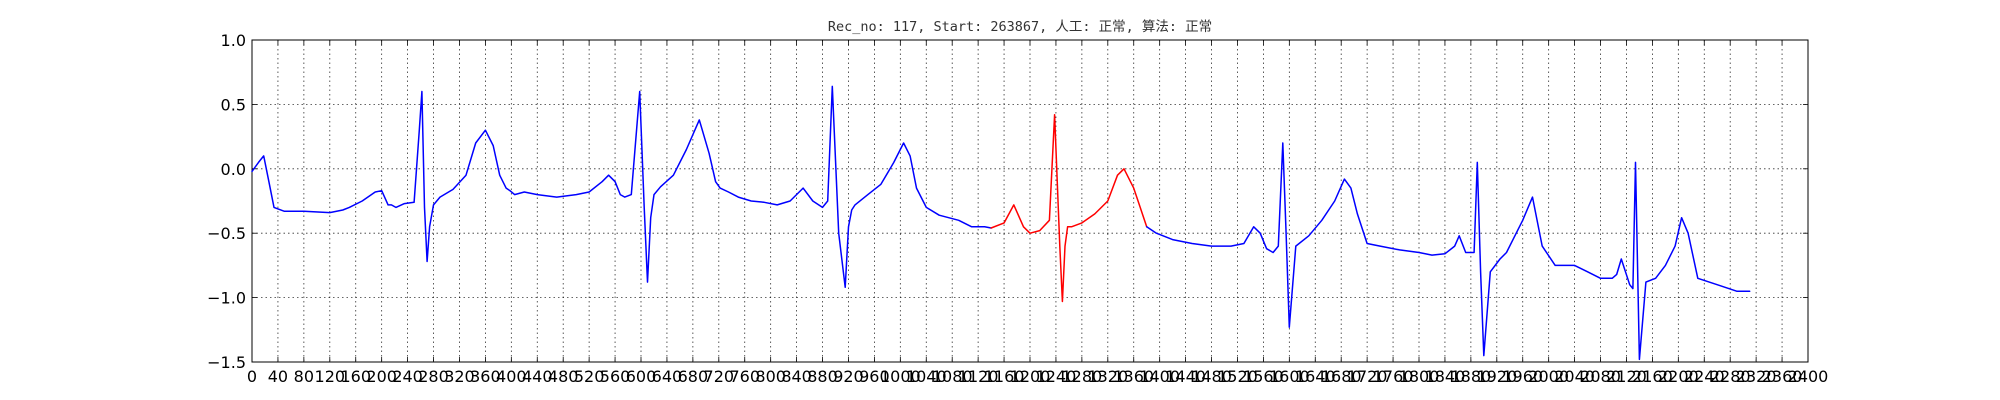 This screenshot has width=2000, height=400. I want to click on x-tick-label: 360, so click(485, 376).